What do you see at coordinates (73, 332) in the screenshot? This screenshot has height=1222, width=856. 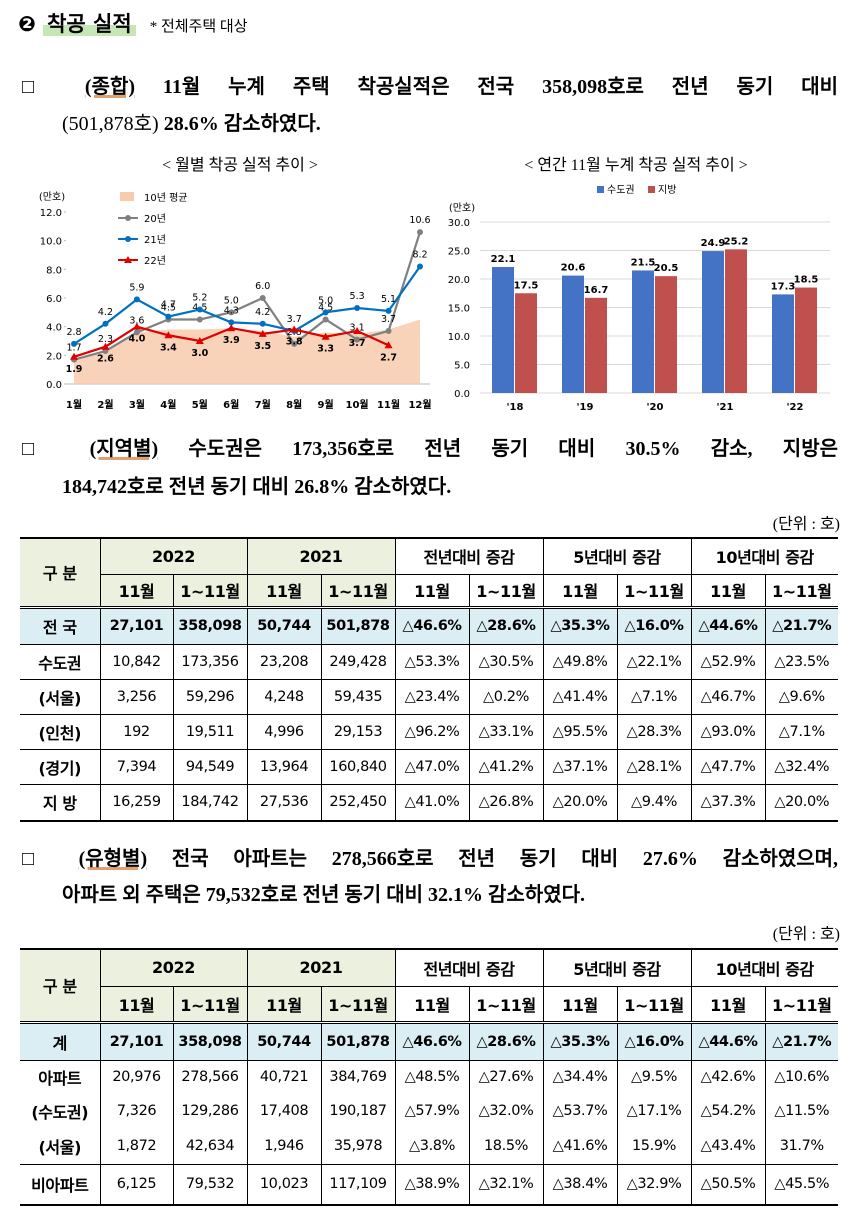 I see `data-label: 2.8` at bounding box center [73, 332].